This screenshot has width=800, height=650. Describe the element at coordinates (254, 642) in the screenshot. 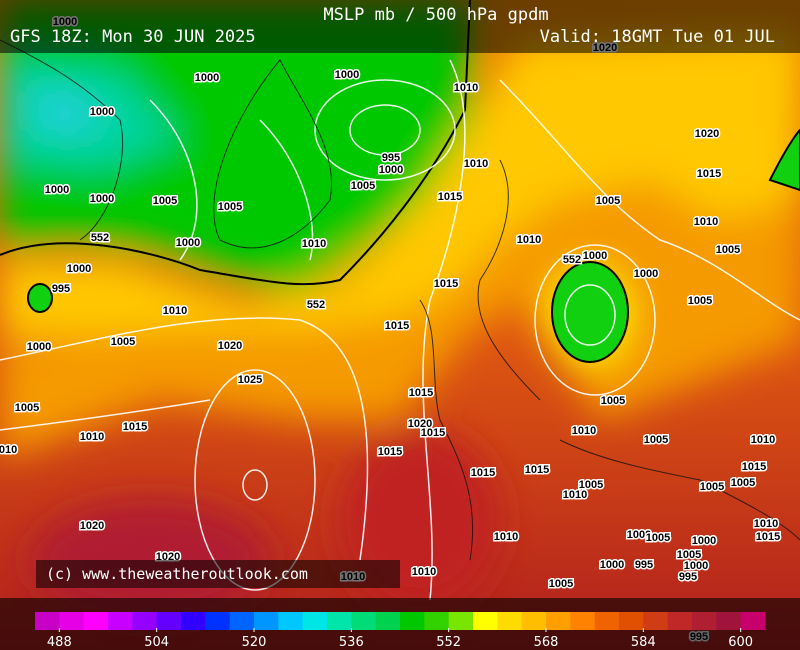

I see `colorbar-tick-label: 520` at that location.